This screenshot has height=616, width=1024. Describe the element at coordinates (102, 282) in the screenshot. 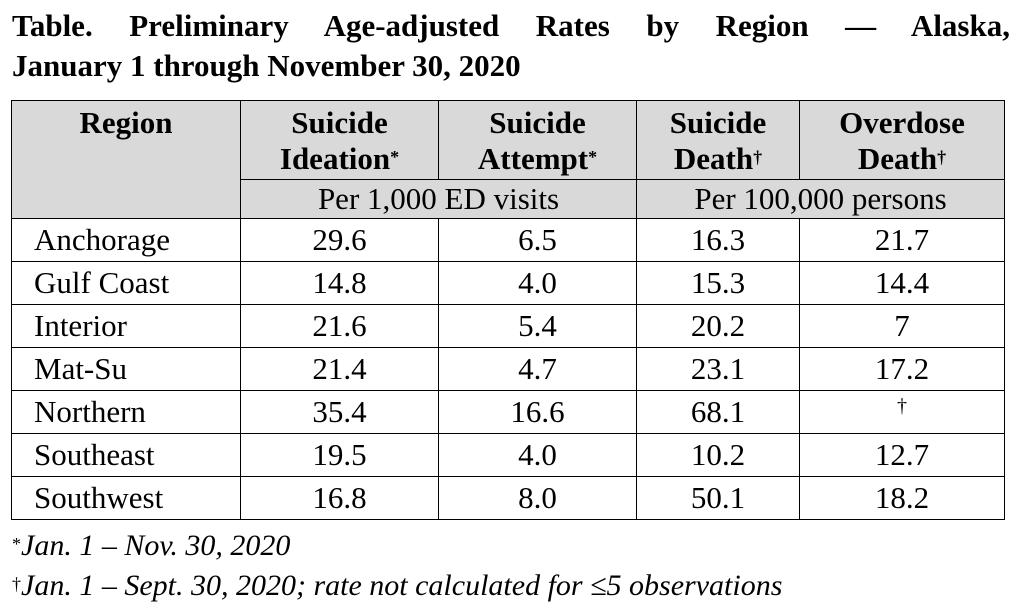

I see `cell-region-value: Gulf Coast` at that location.